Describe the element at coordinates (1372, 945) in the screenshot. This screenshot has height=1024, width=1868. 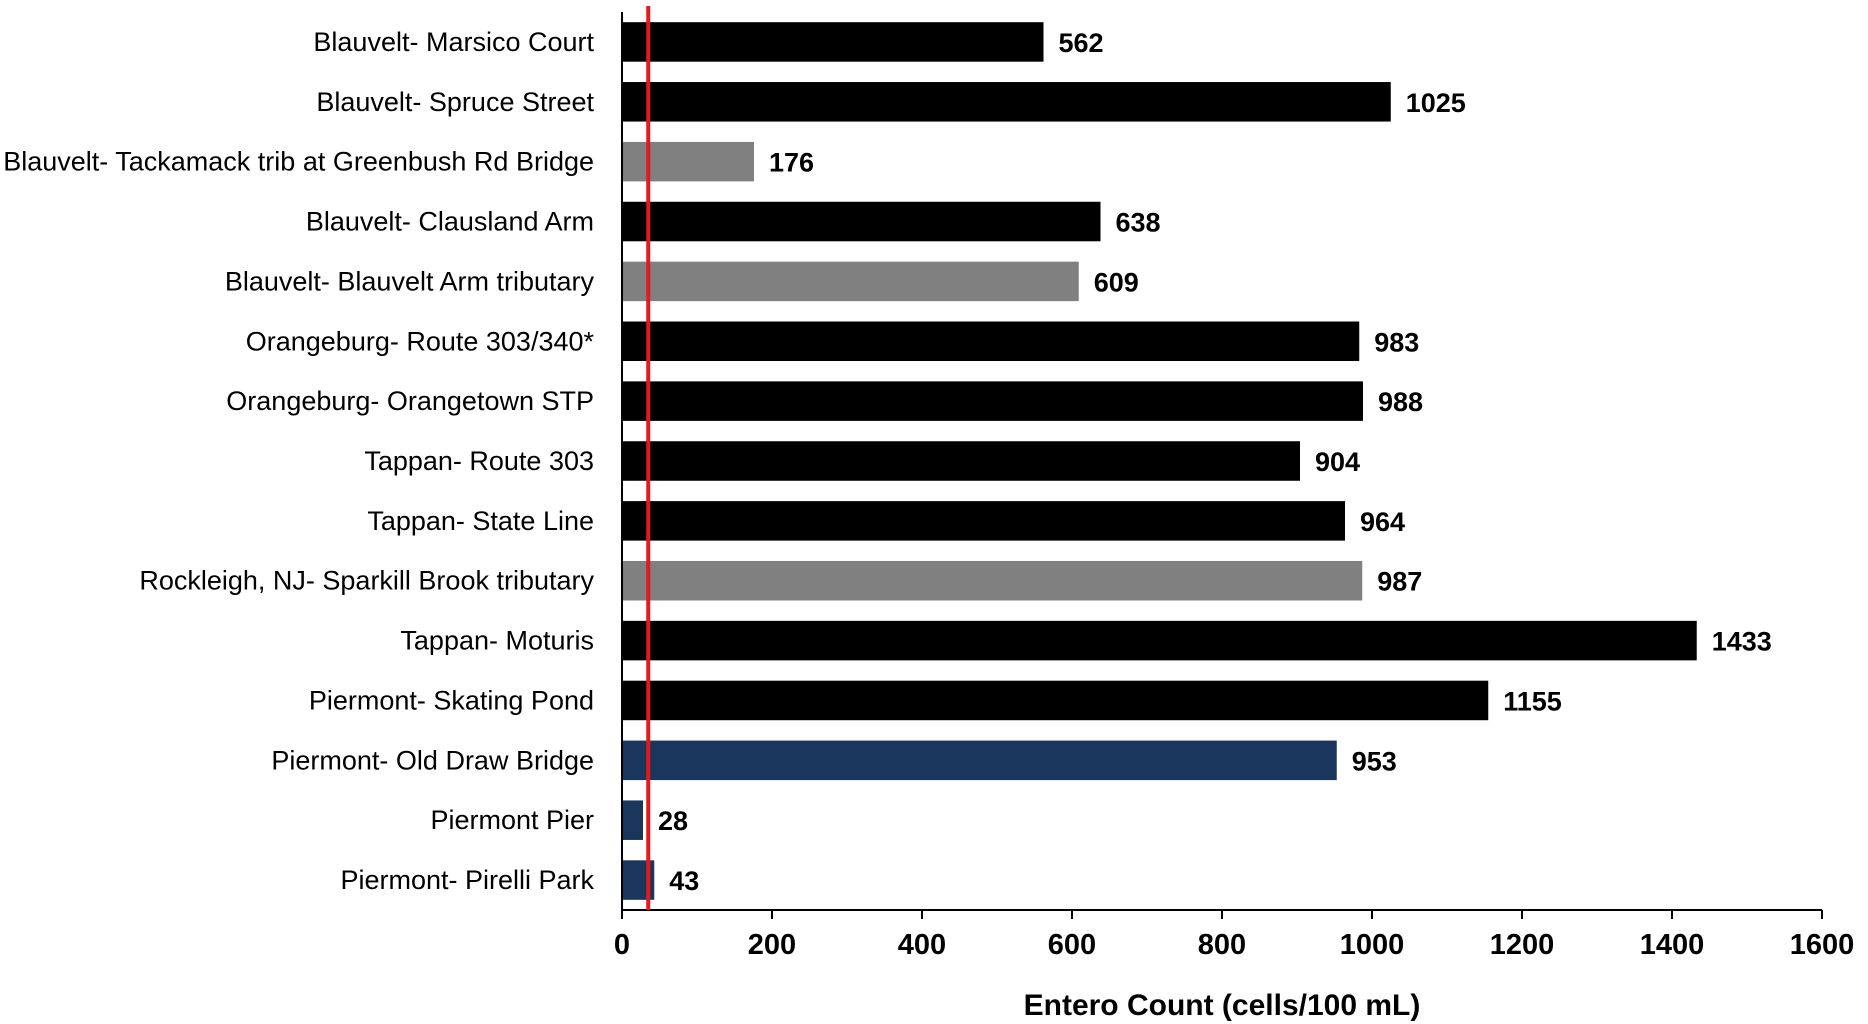
I see `x-tick-label: 1000` at that location.